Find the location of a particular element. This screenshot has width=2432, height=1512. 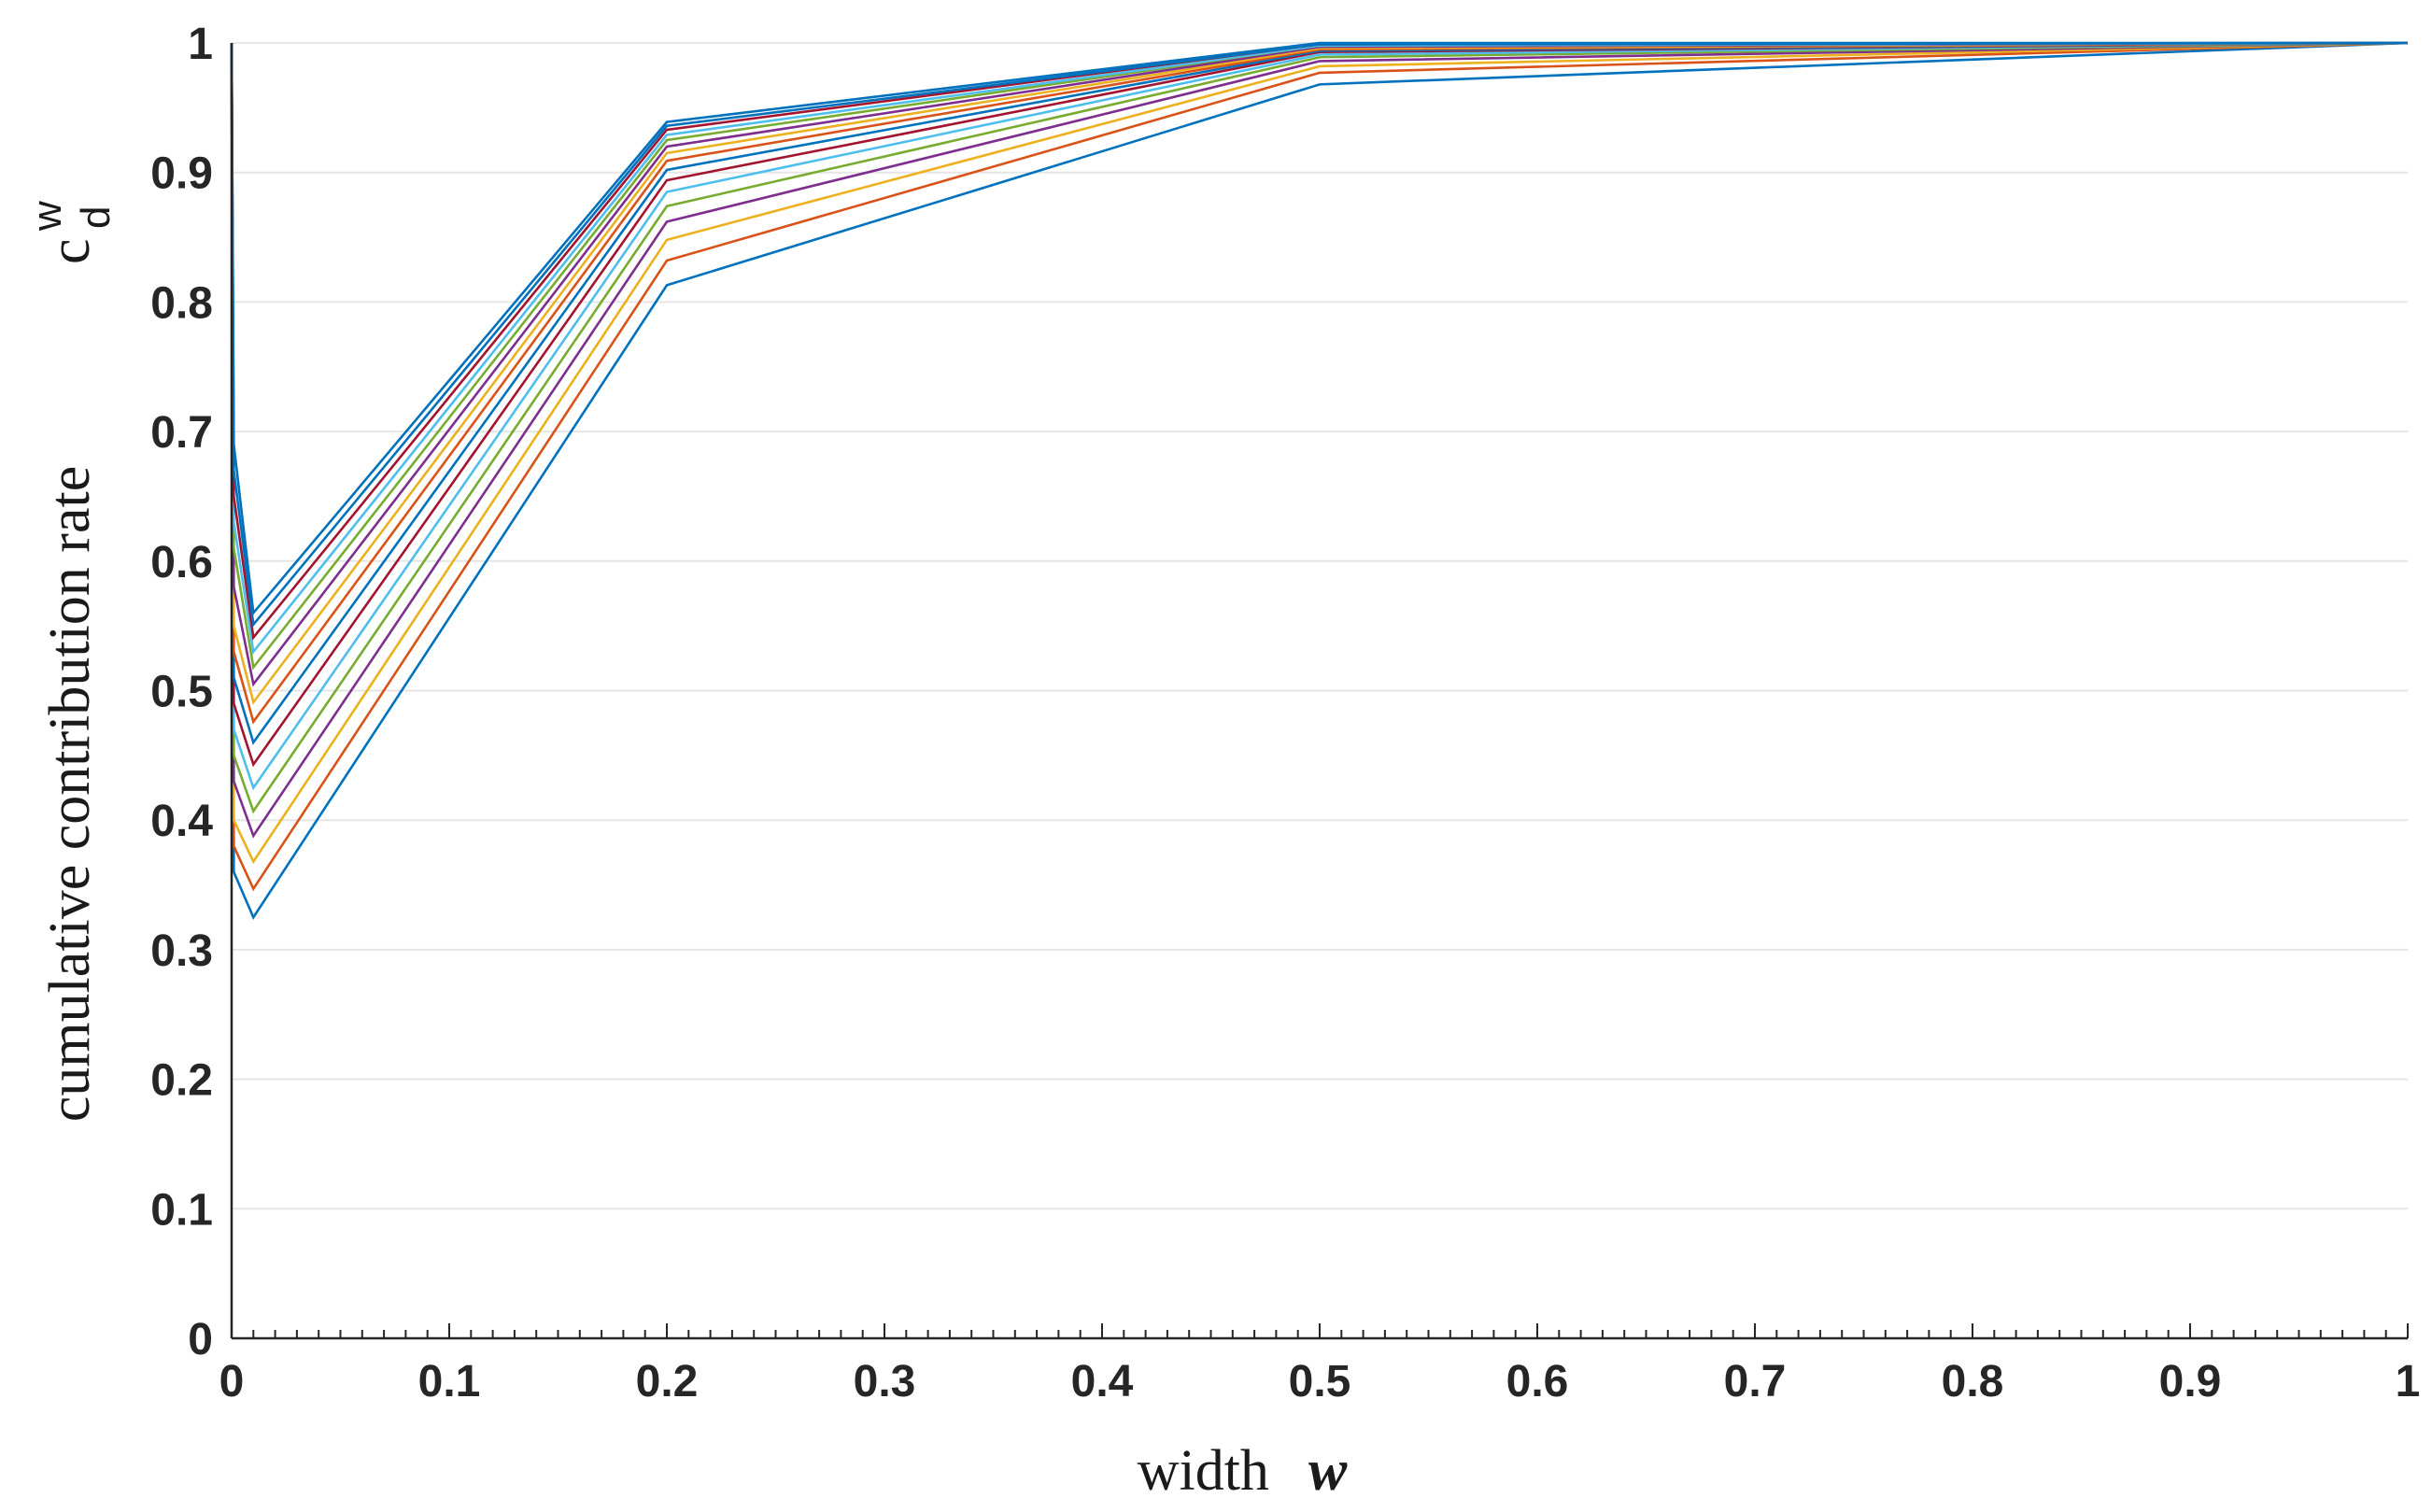

x-tick-label: 0.9 is located at coordinates (2190, 1381).